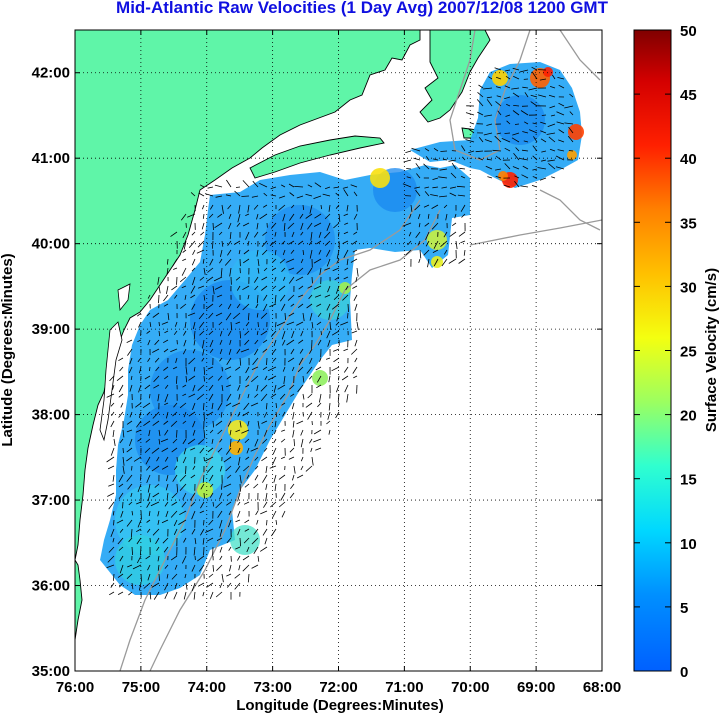 The width and height of the screenshot is (724, 714). Describe the element at coordinates (245, 540) in the screenshot. I see `speed-patch` at that location.